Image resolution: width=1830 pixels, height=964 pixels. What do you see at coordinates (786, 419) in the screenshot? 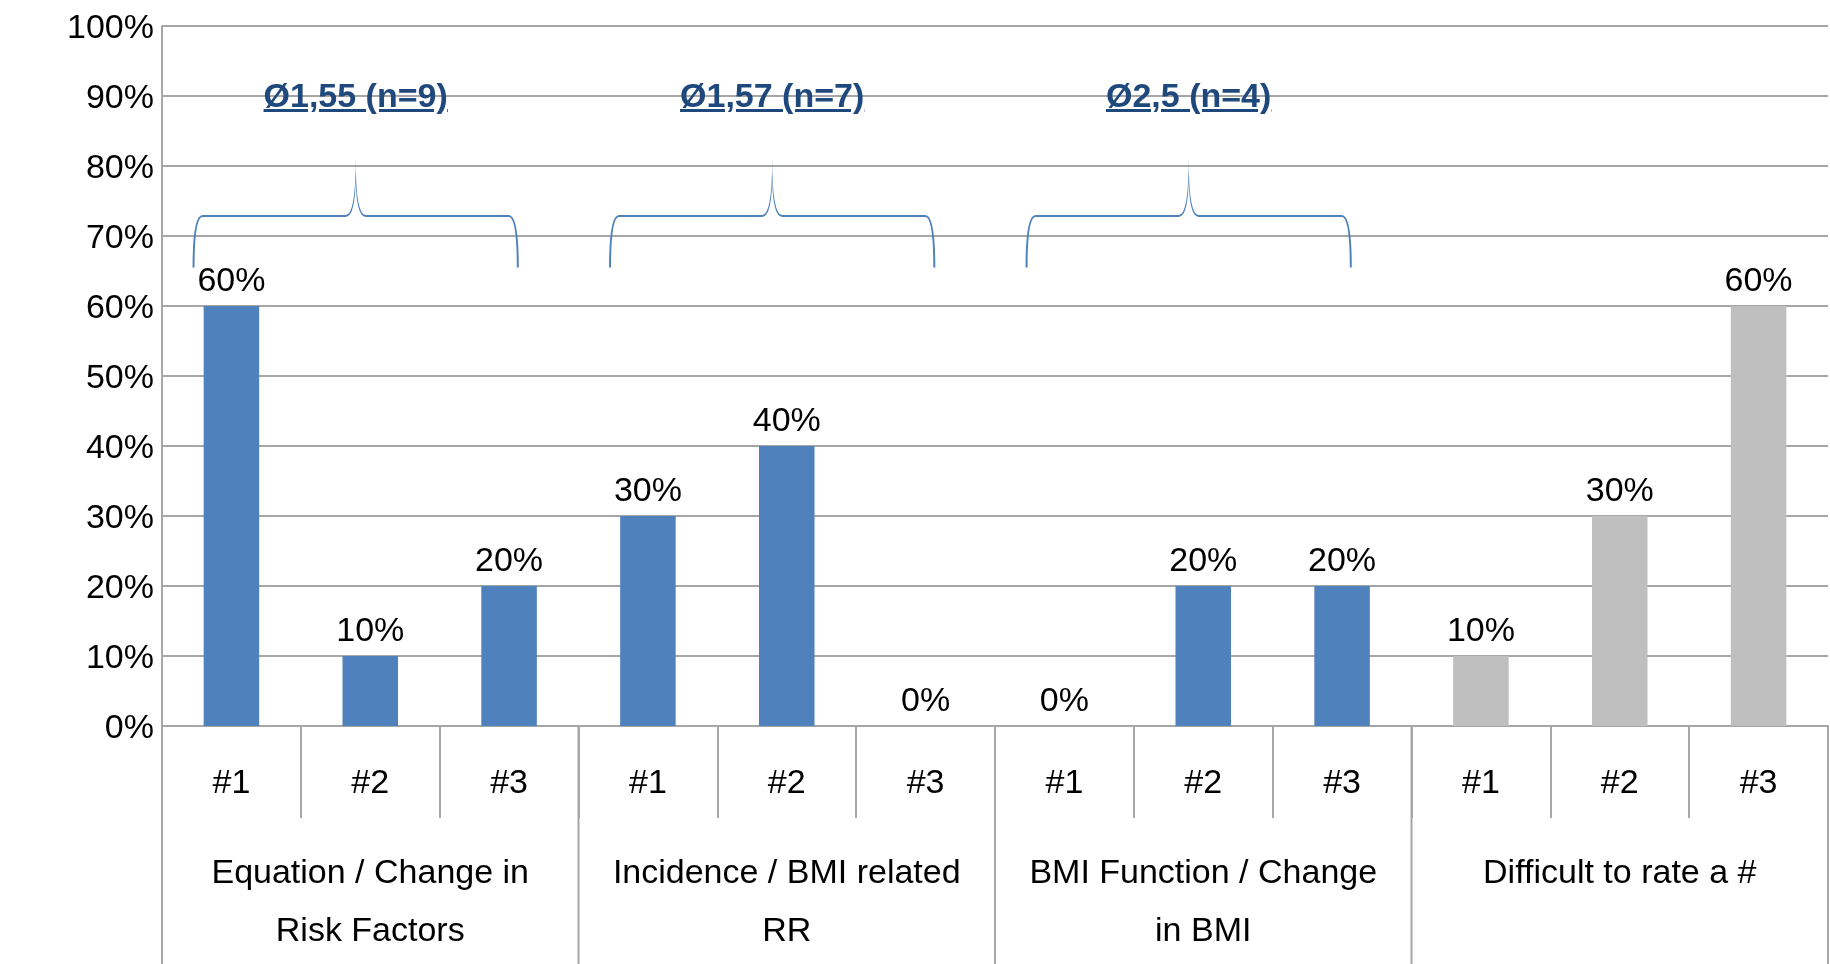
I see `data-label: 40%` at bounding box center [786, 419].